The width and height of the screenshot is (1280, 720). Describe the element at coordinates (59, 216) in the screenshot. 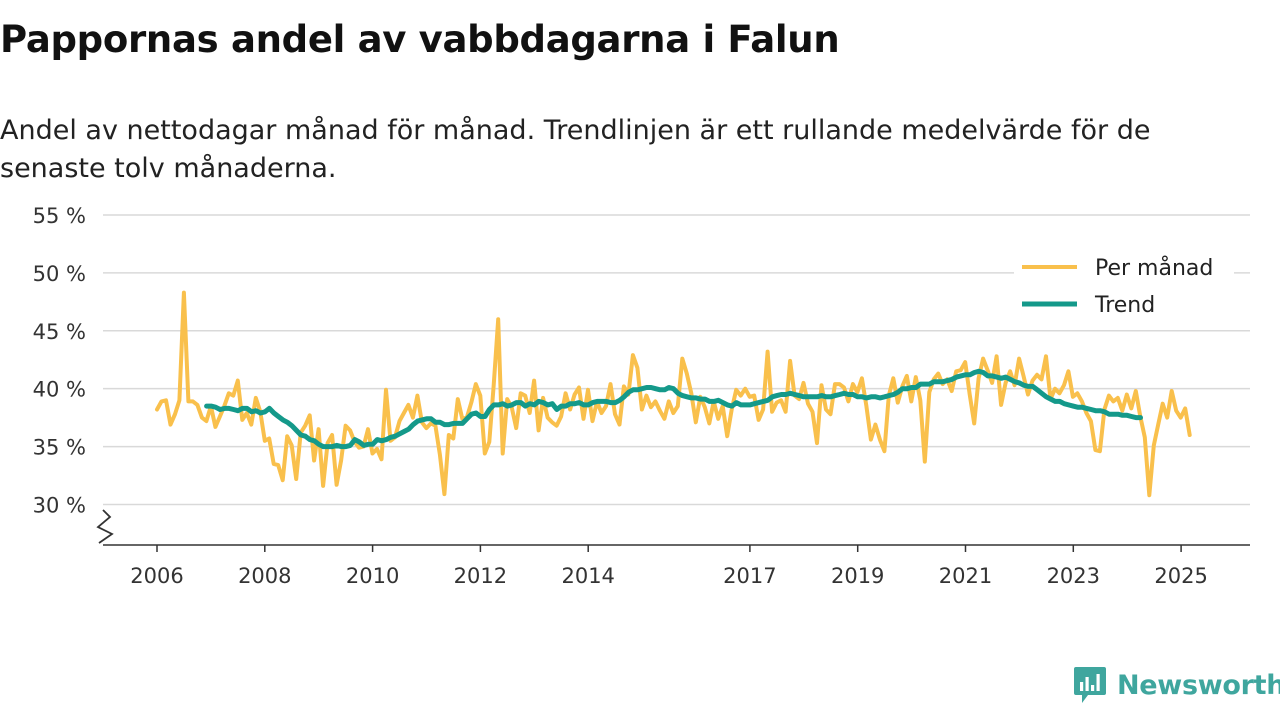

I see `y-tick-label-55: 55 %` at that location.